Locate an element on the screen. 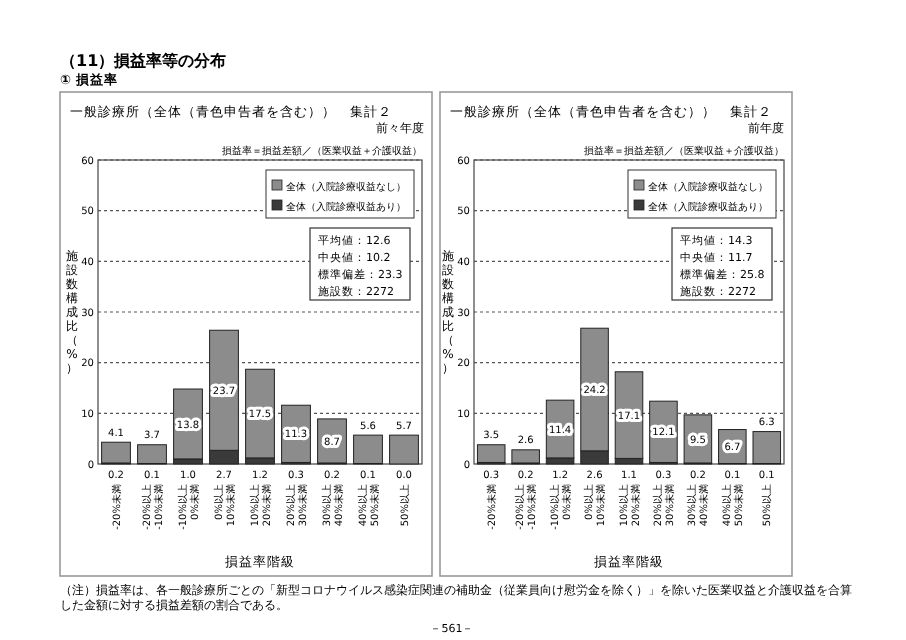 The height and width of the screenshot is (640, 906). text: （11）損益率等の分布 is located at coordinates (143, 60).